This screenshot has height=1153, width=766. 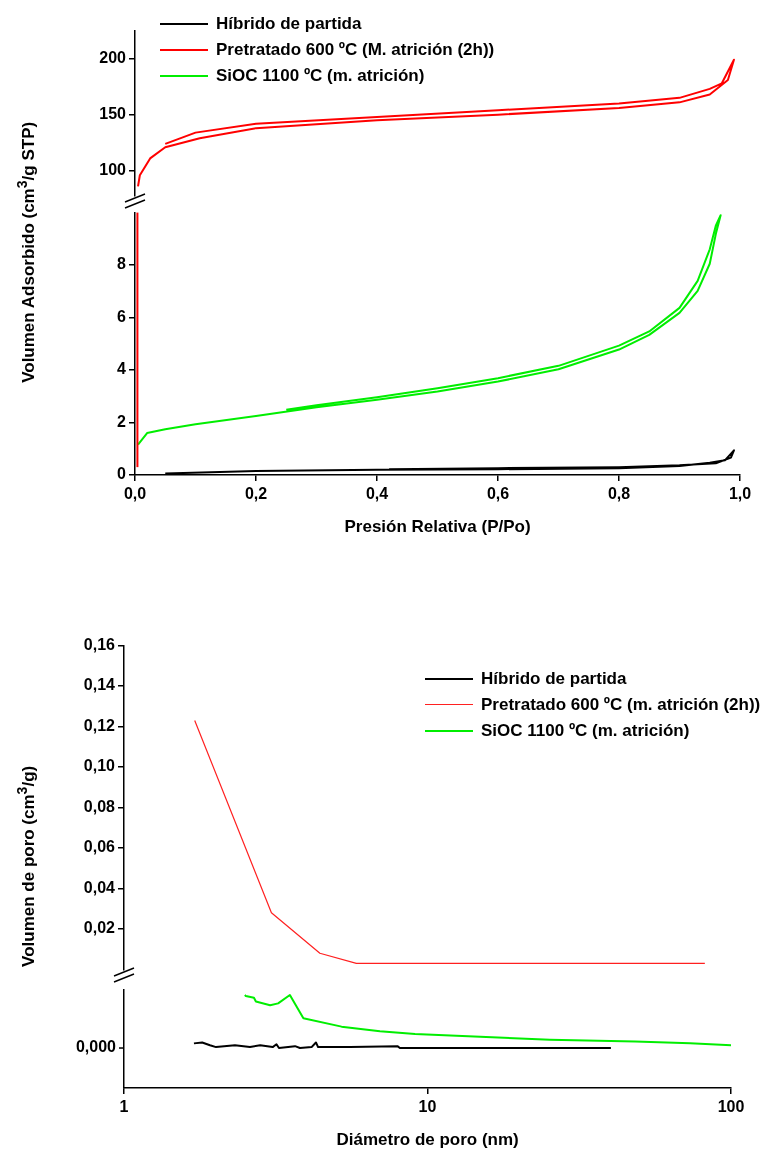 I want to click on x-tick-label: 0,8, so click(x=619, y=494).